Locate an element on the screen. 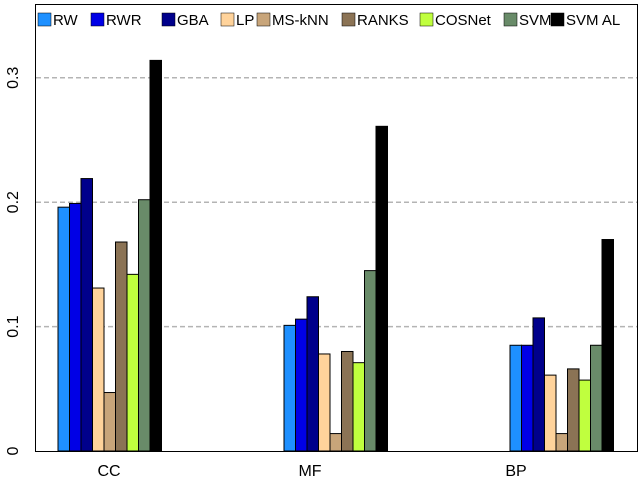  legend-label: RWR is located at coordinates (124, 20).